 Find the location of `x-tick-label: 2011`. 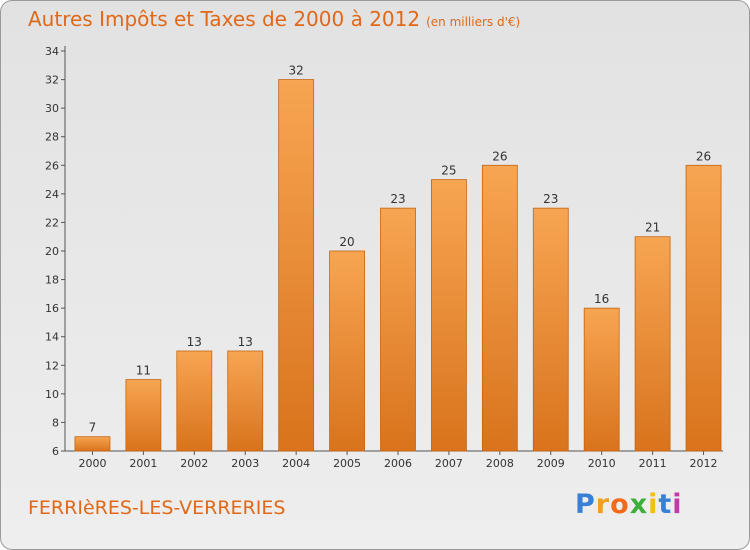

x-tick-label: 2011 is located at coordinates (653, 463).